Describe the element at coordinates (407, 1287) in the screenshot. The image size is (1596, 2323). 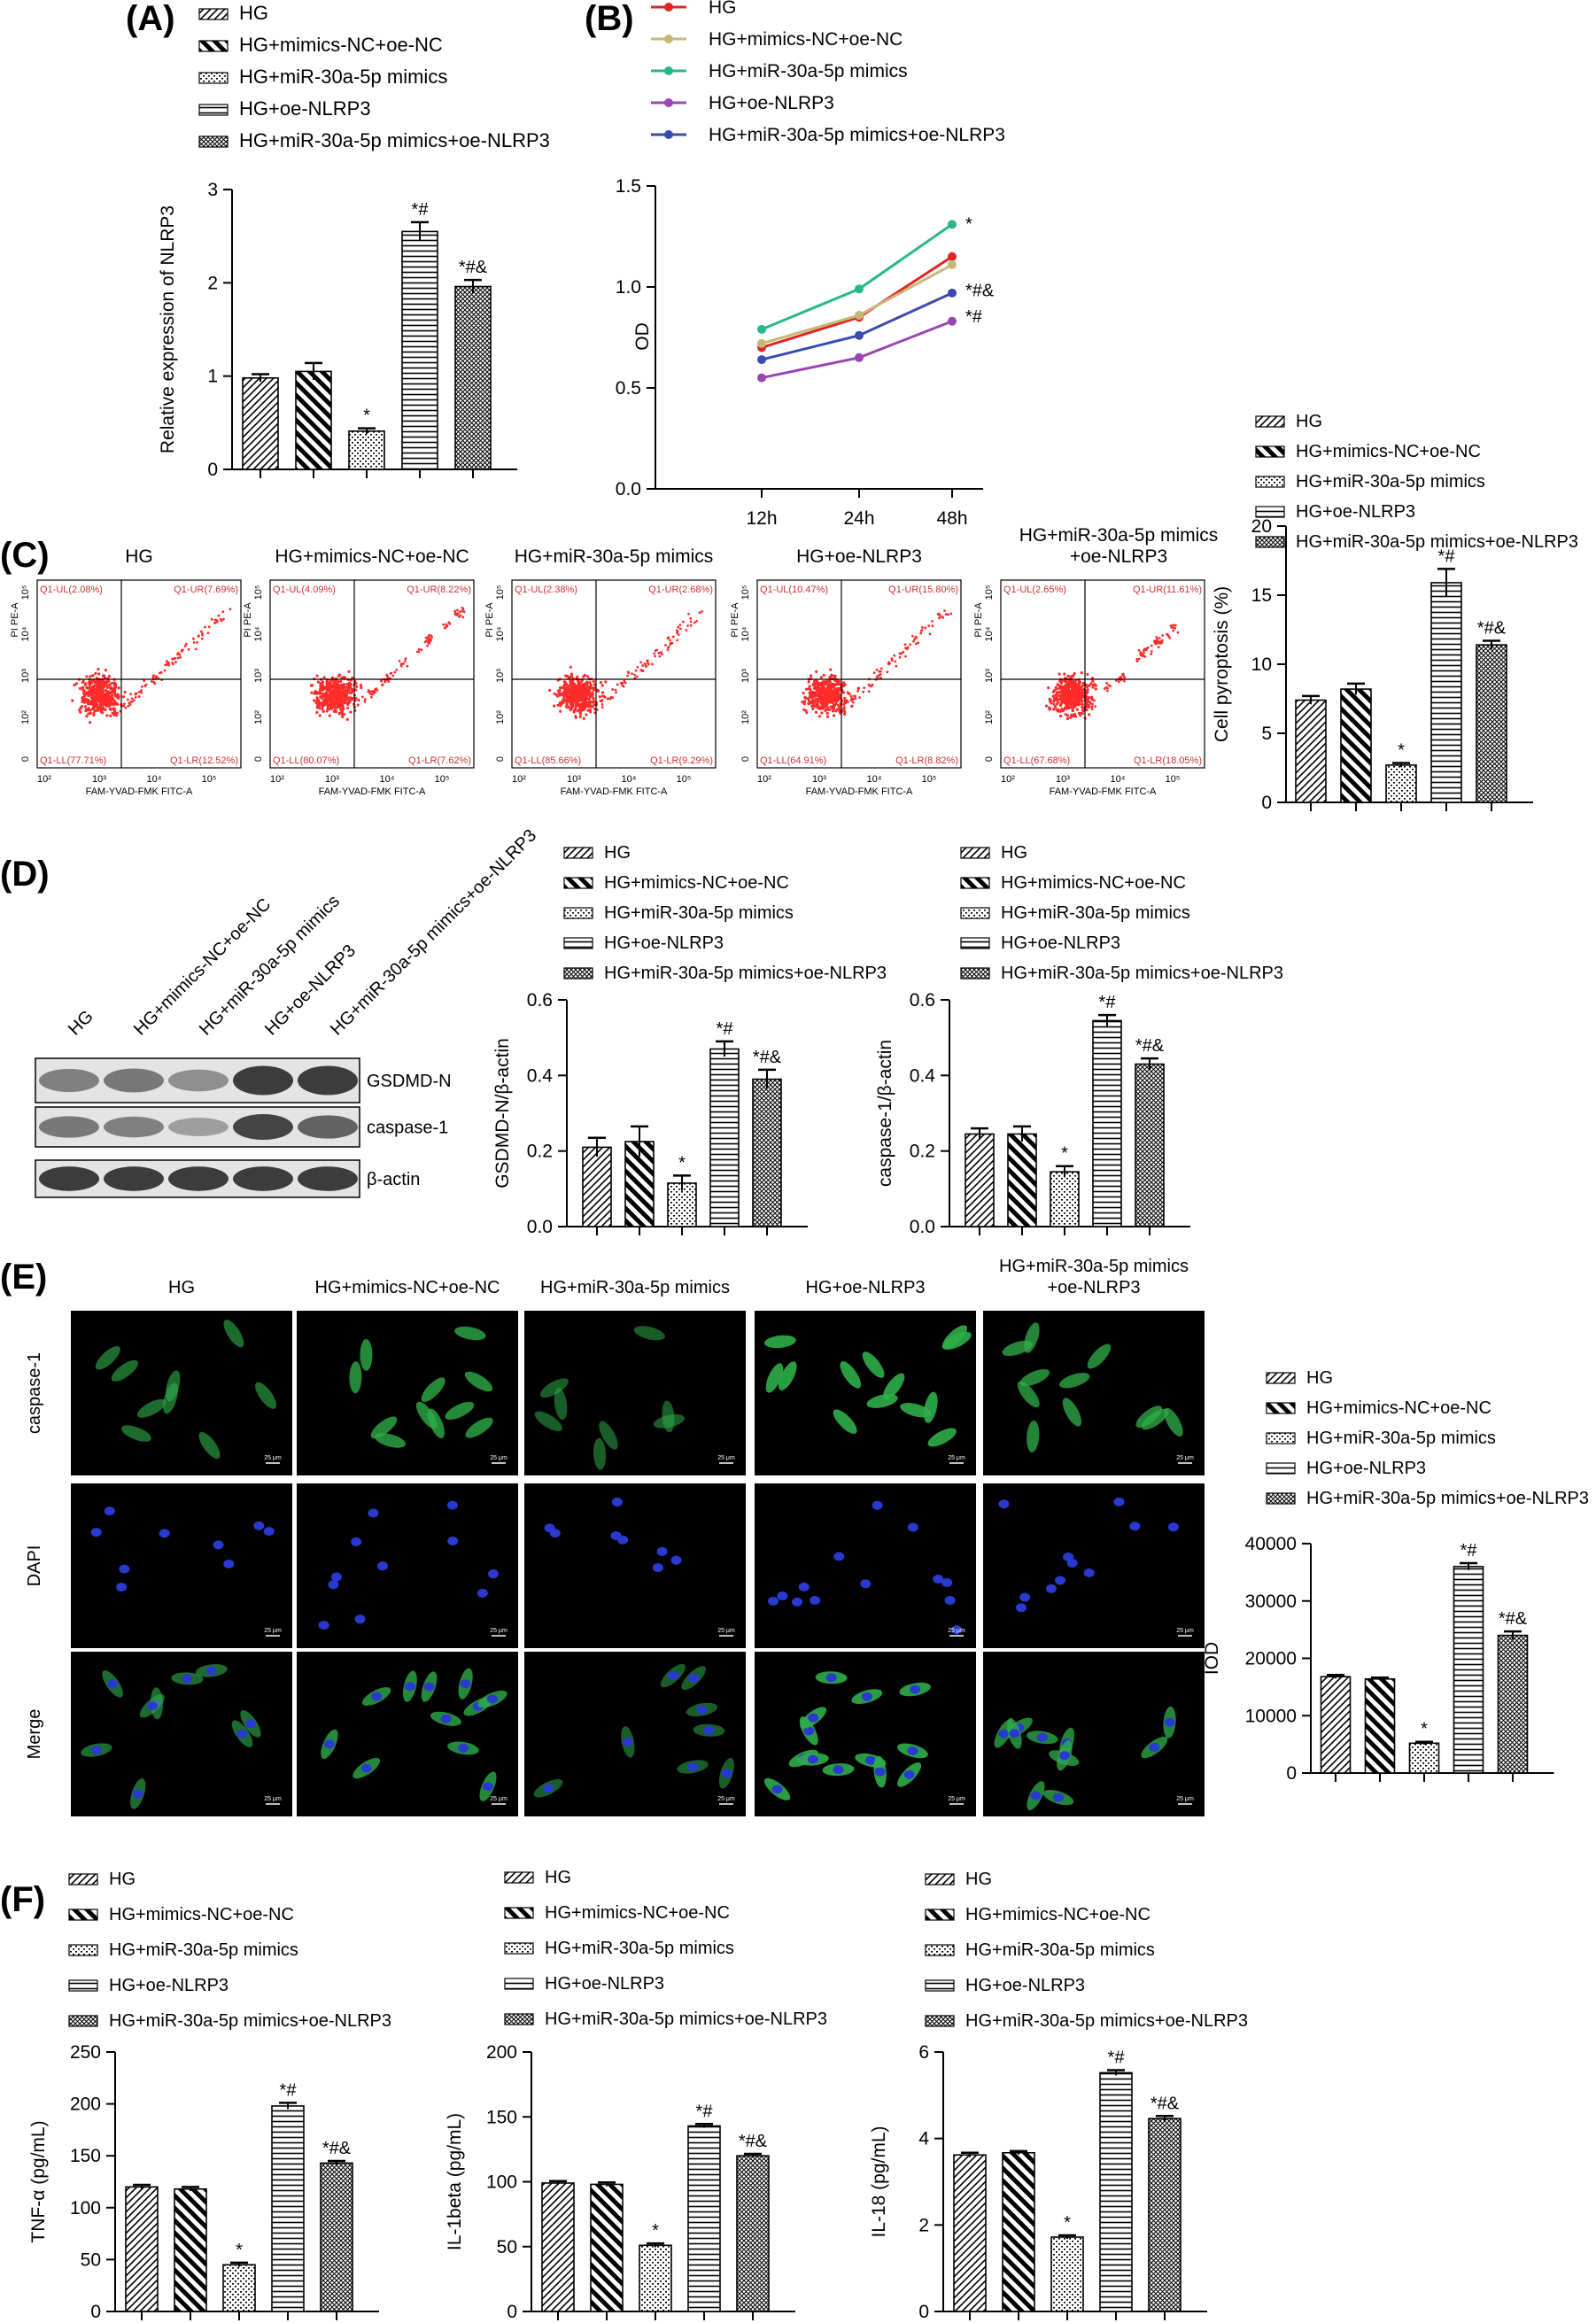
I see `if-column-title: HG+mimics-NC+oe-NC` at that location.